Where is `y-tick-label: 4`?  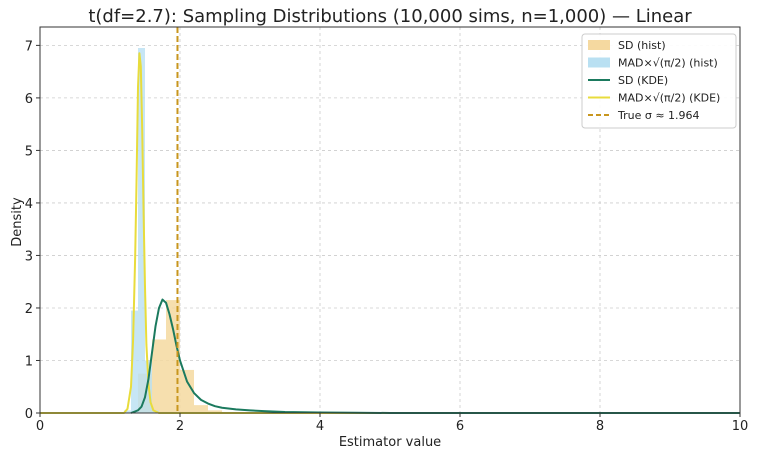 y-tick-label: 4 is located at coordinates (29, 204).